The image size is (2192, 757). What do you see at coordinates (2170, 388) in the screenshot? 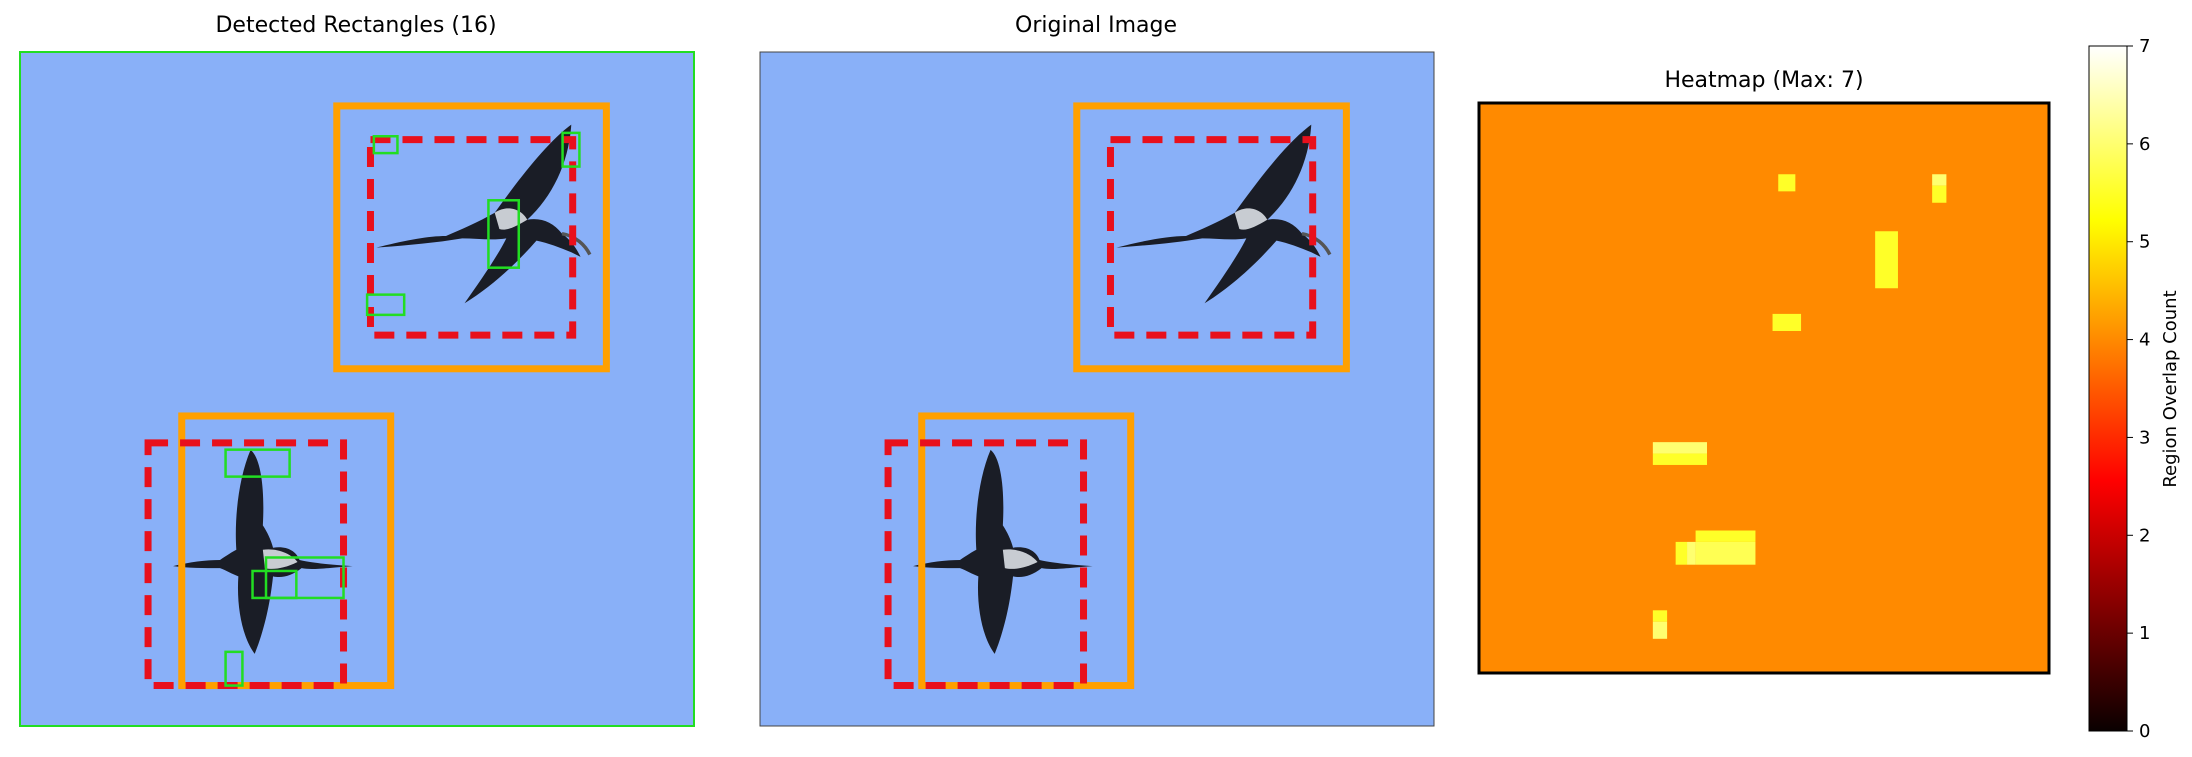
I see `colorbar-label: Region Overlap Count` at bounding box center [2170, 388].